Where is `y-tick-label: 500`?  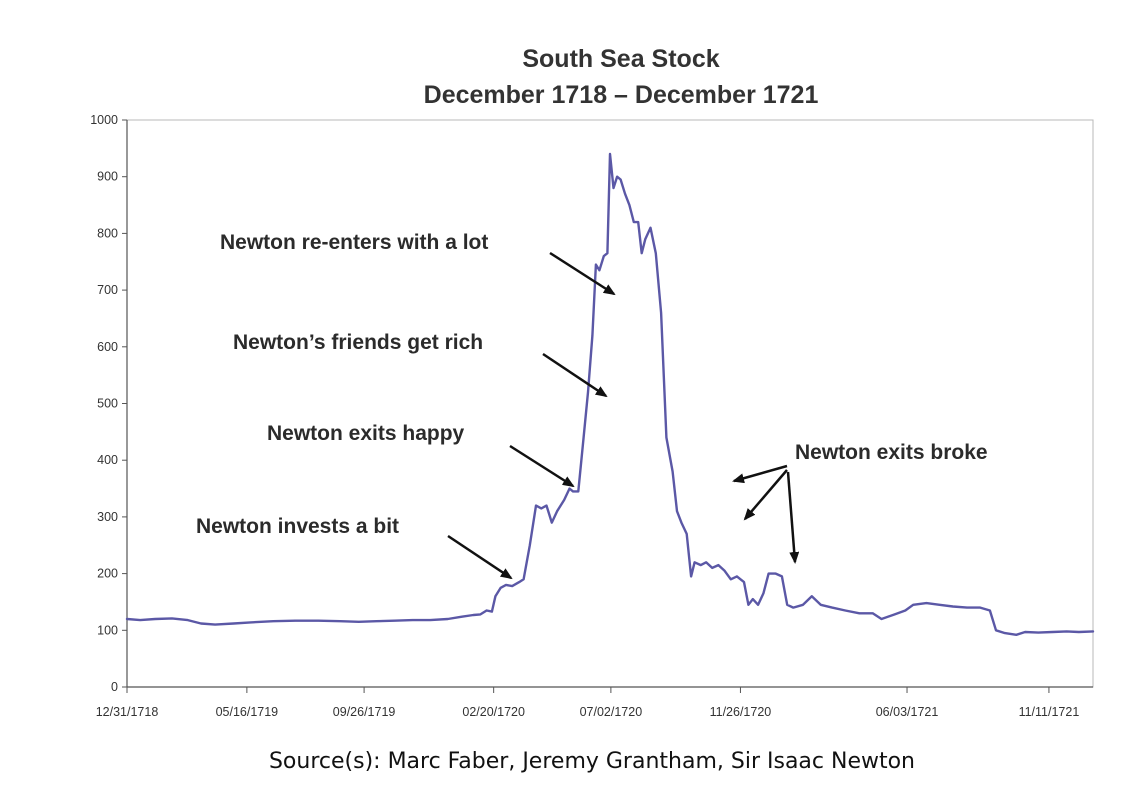 y-tick-label: 500 is located at coordinates (107, 404).